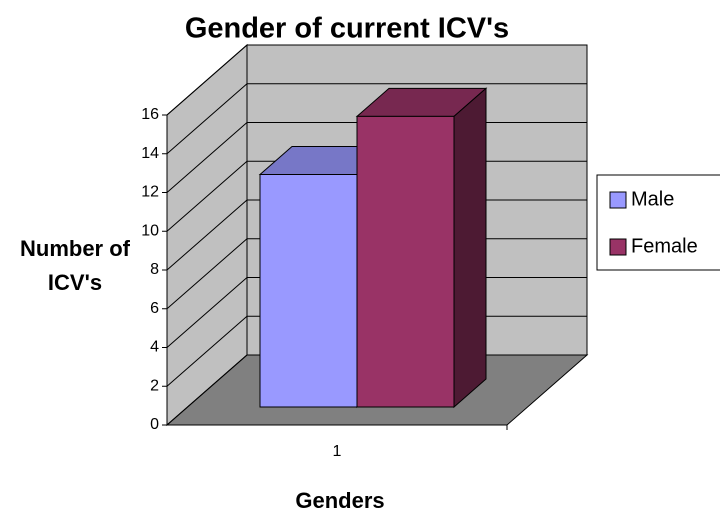 The width and height of the screenshot is (720, 516). What do you see at coordinates (339, 500) in the screenshot?
I see `x-axis-label: Genders` at bounding box center [339, 500].